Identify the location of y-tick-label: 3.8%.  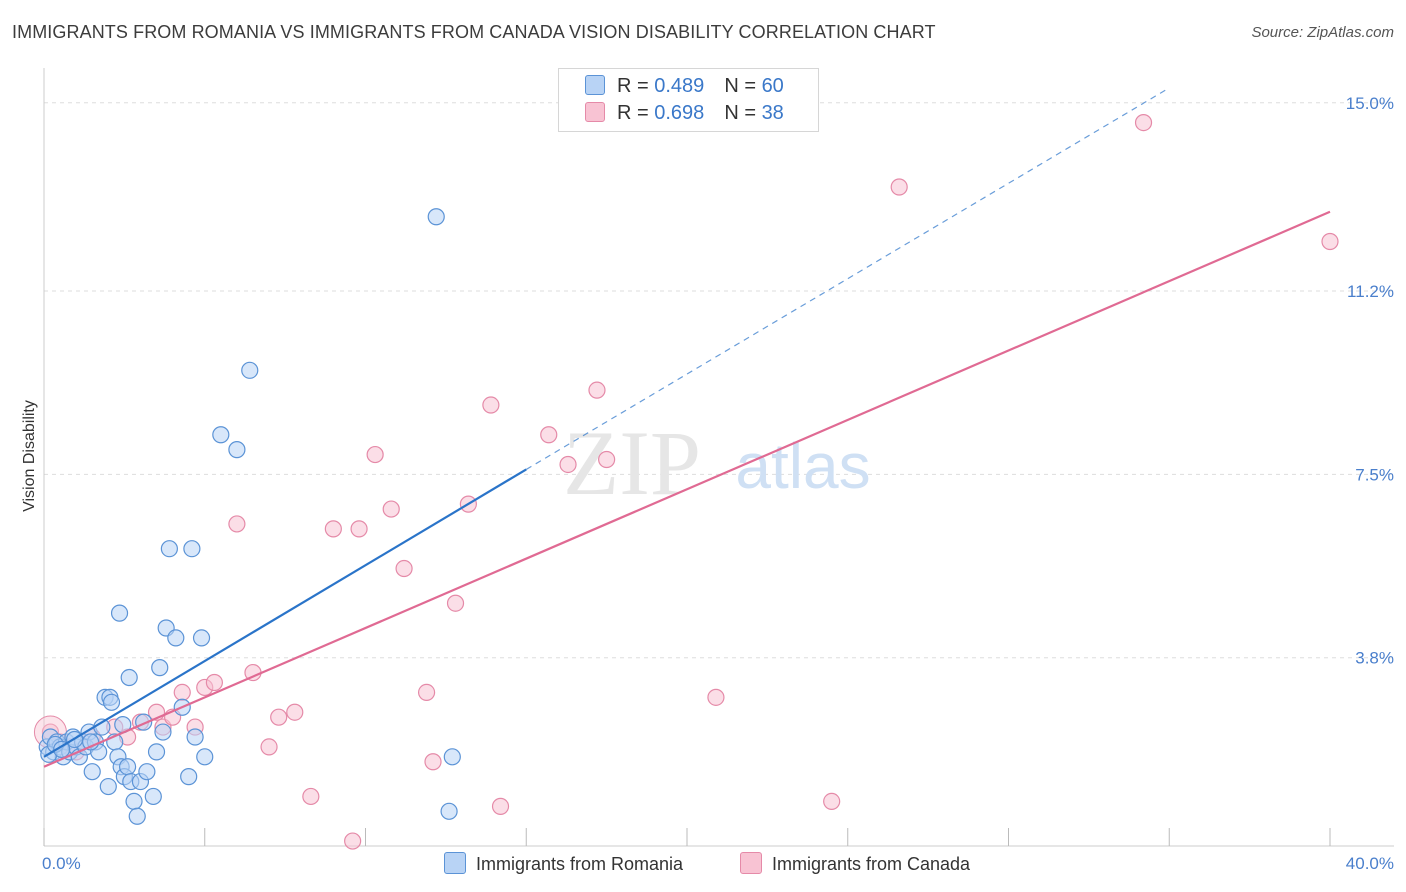
(1374, 658).